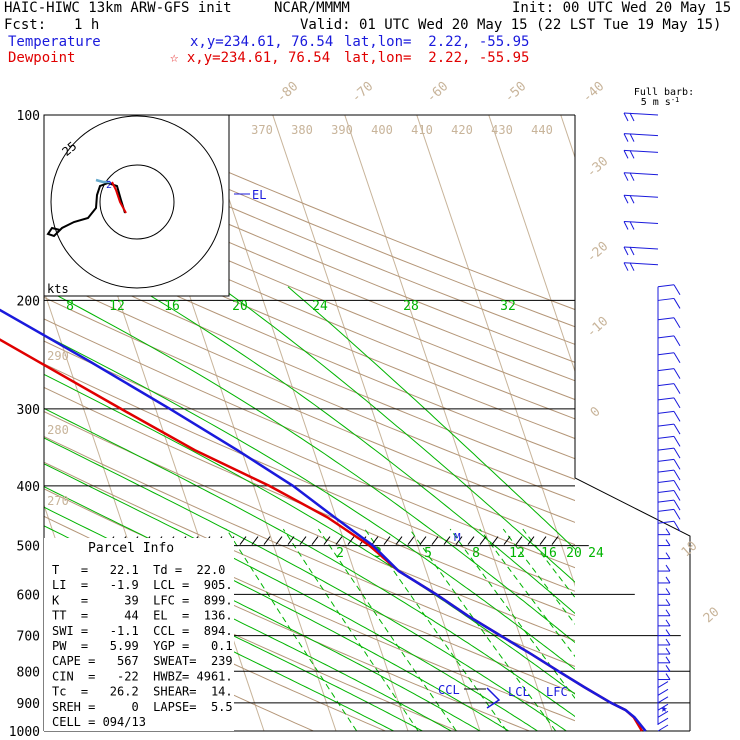  I want to click on pressure-tick-label: 200, so click(28, 301).